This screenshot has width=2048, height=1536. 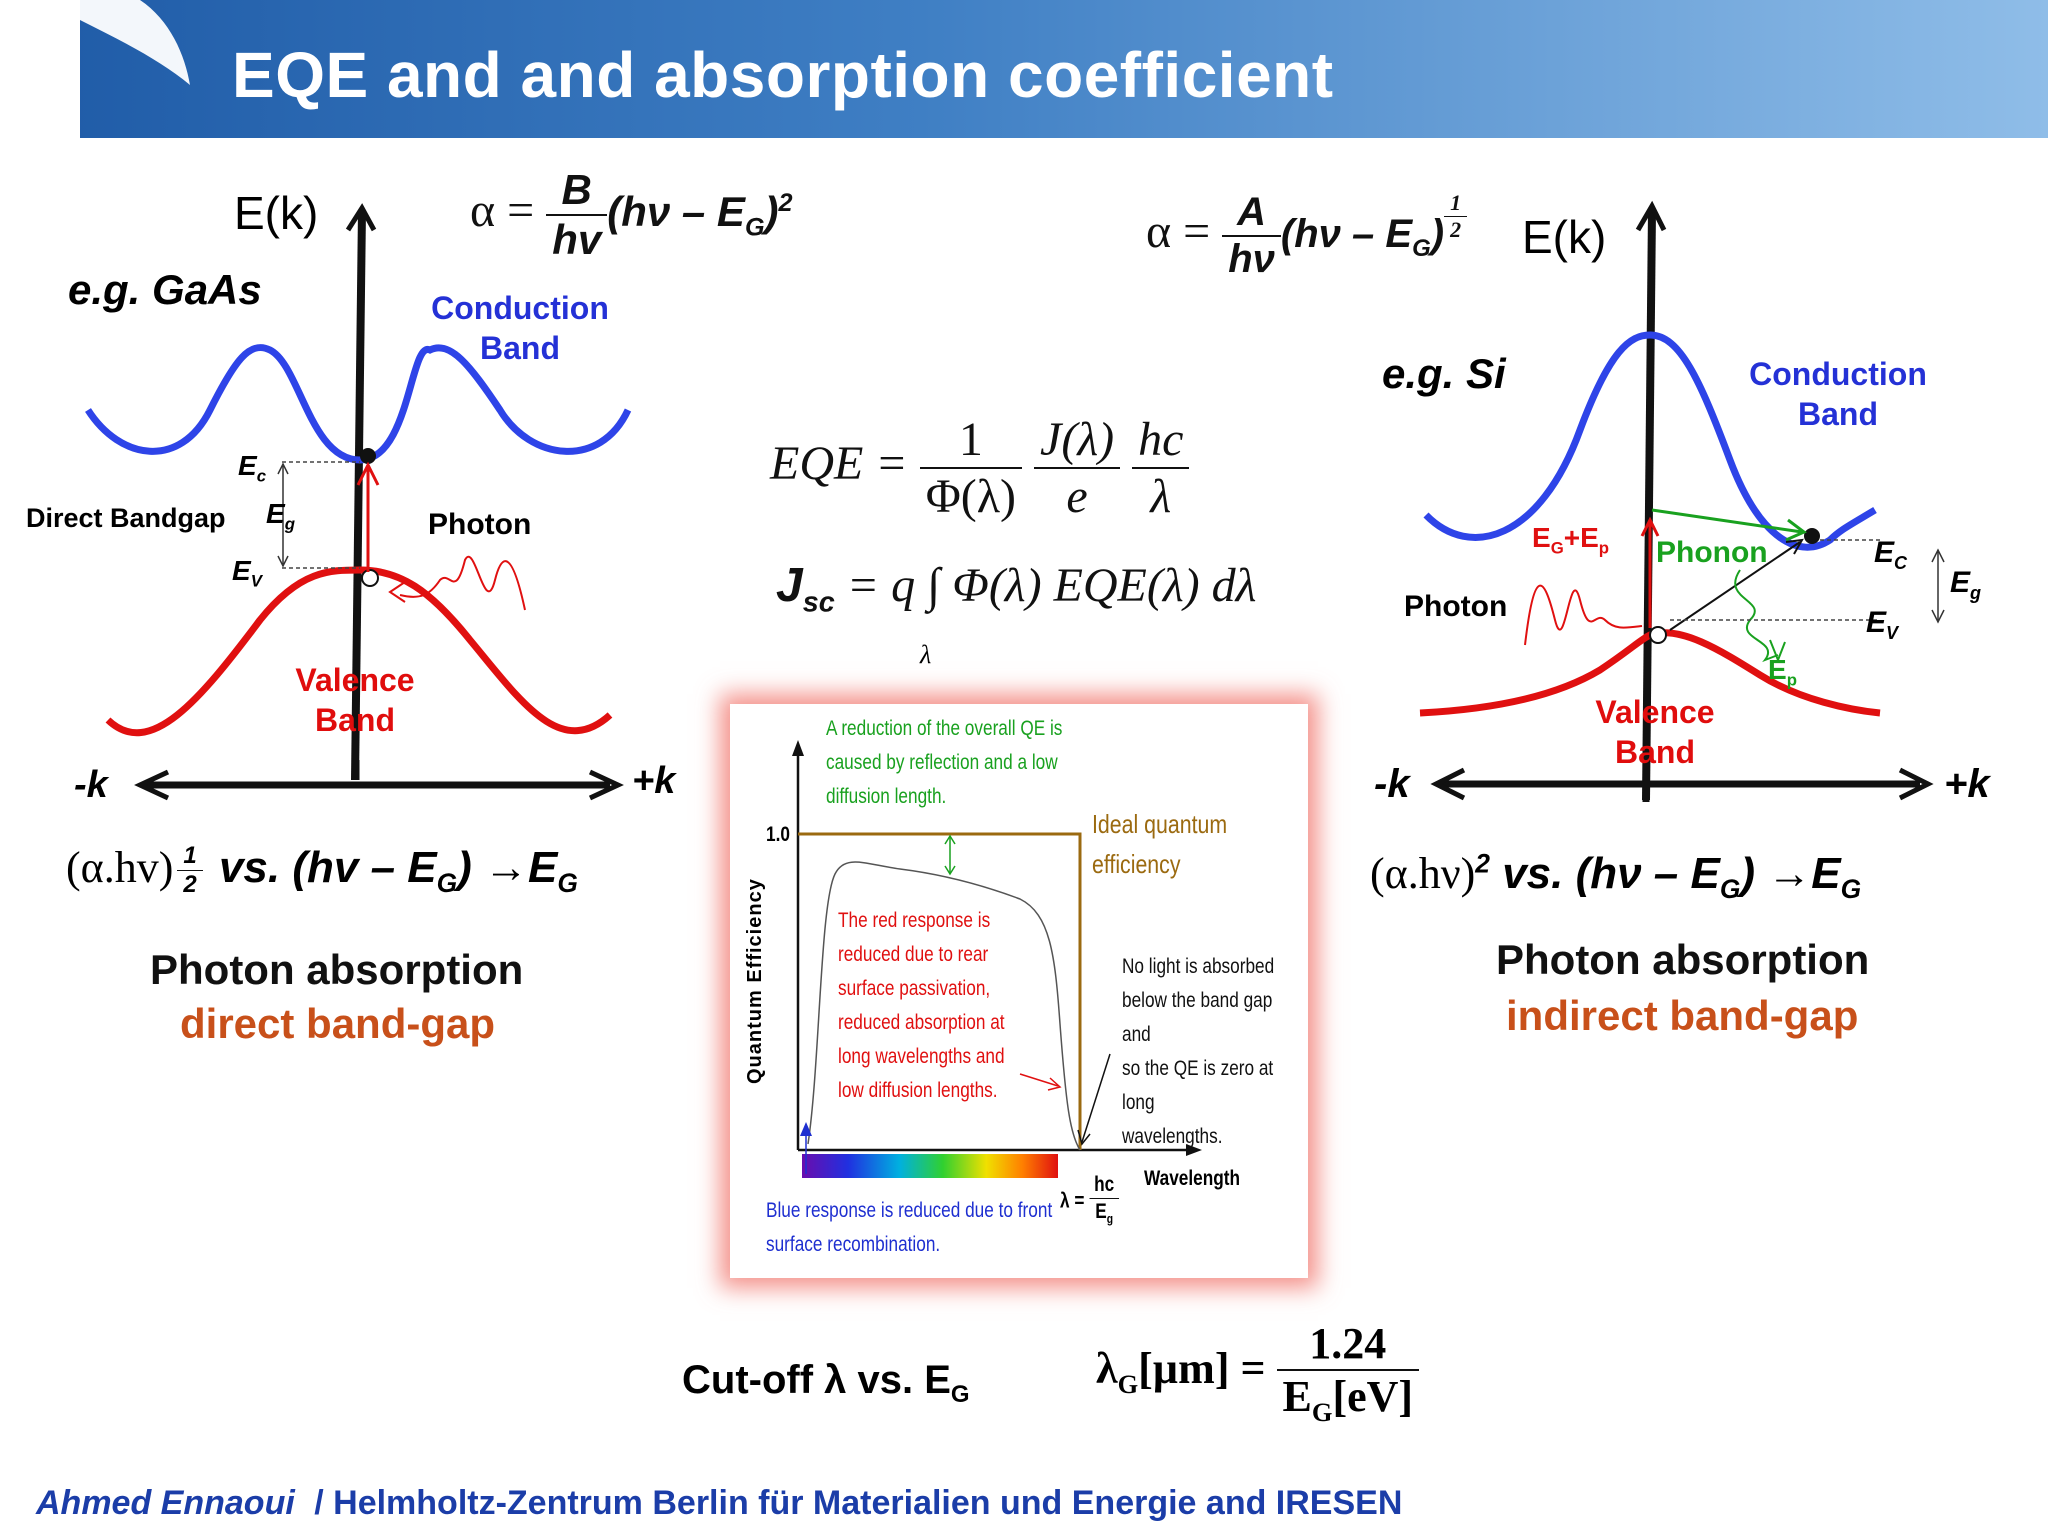 What do you see at coordinates (1812, 536) in the screenshot?
I see `electron-dot-right` at bounding box center [1812, 536].